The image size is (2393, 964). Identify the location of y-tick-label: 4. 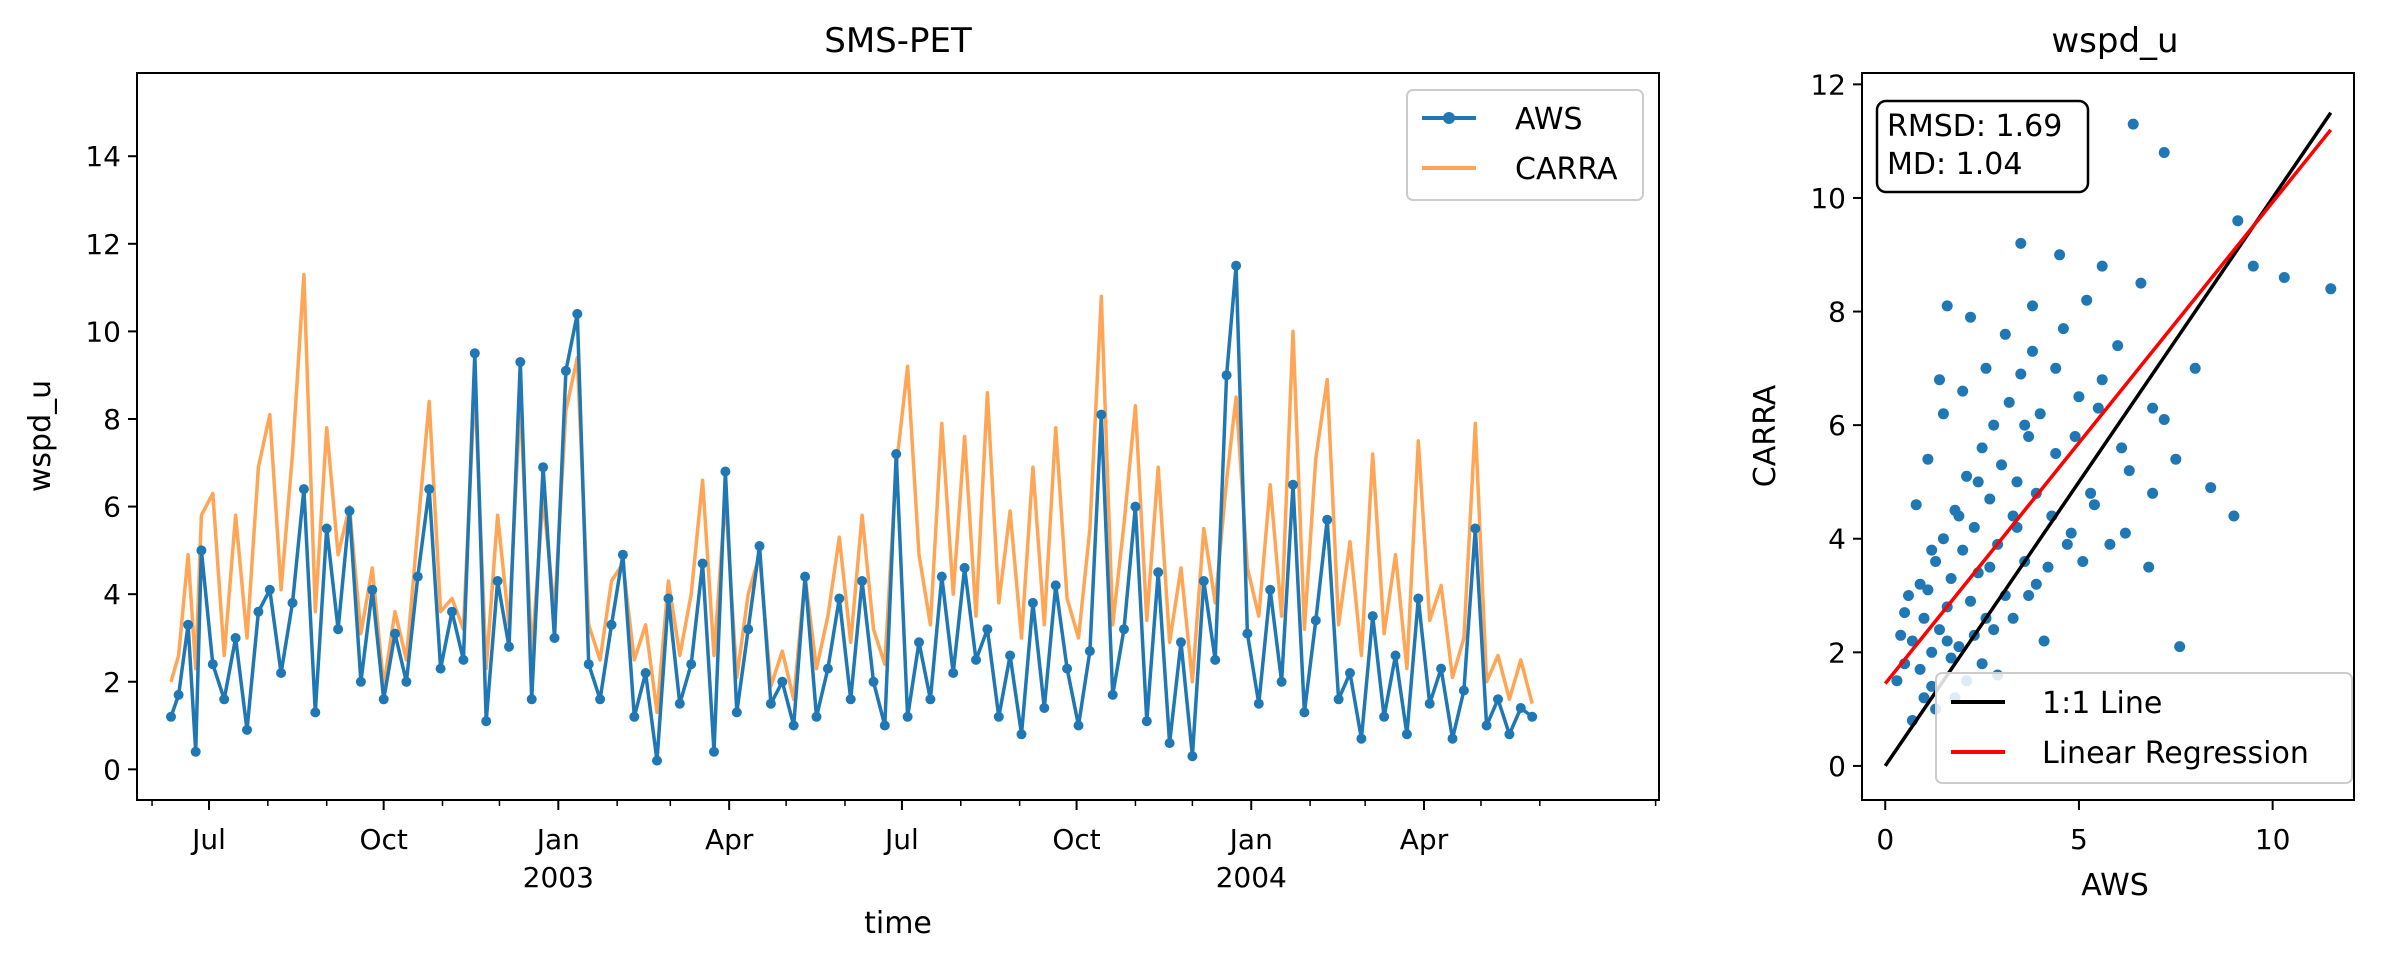
(112, 594).